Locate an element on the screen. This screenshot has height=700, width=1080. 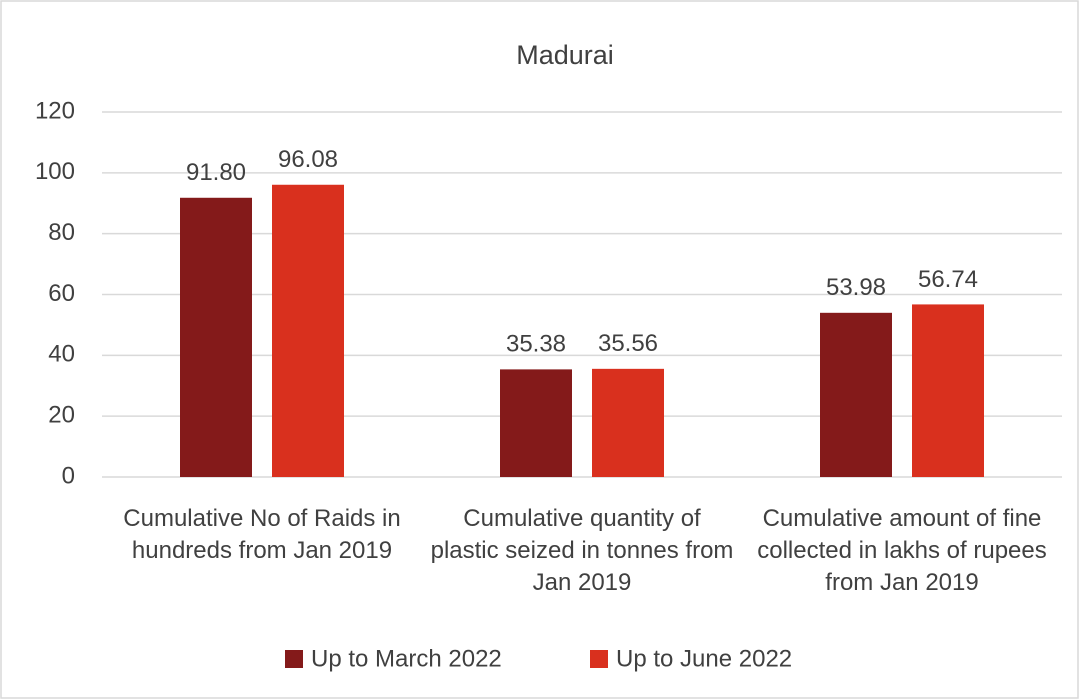
y-tick-label: 100 is located at coordinates (55, 171).